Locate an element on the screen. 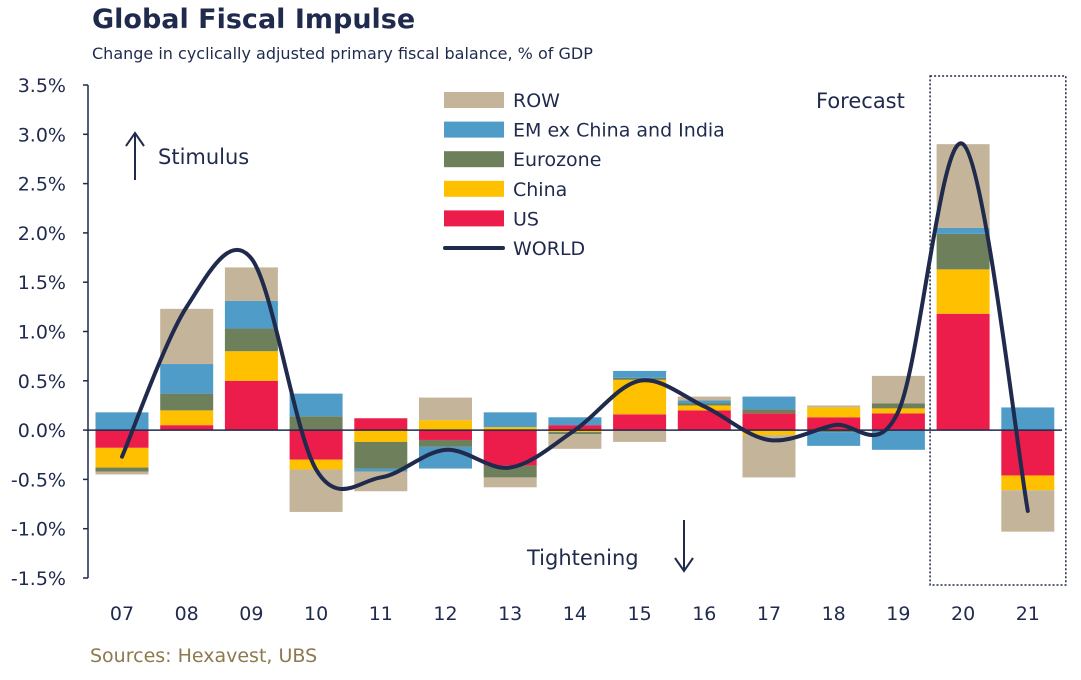 The width and height of the screenshot is (1081, 680). source-note: Sources: Hexavest, UBS is located at coordinates (204, 656).